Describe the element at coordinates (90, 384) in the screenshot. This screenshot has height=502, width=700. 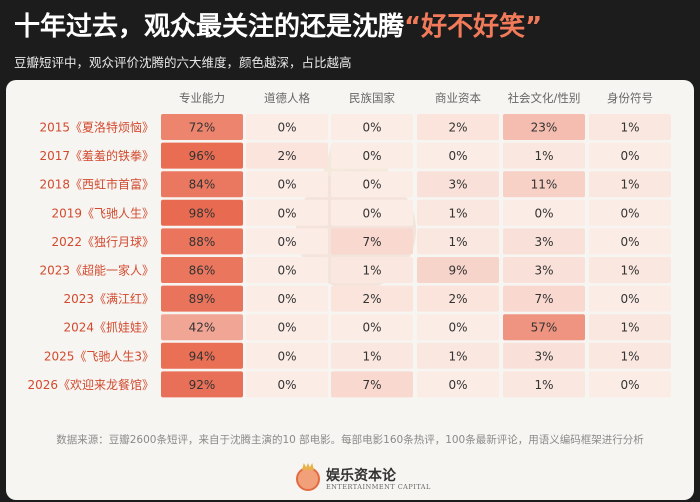
I see `row-label: 2026《欢迎来龙餐馆》` at that location.